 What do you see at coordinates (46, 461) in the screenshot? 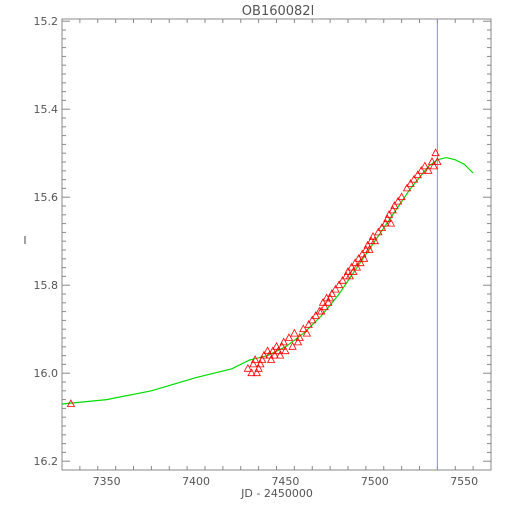
I see `y-tick-label: 16.2` at bounding box center [46, 461].